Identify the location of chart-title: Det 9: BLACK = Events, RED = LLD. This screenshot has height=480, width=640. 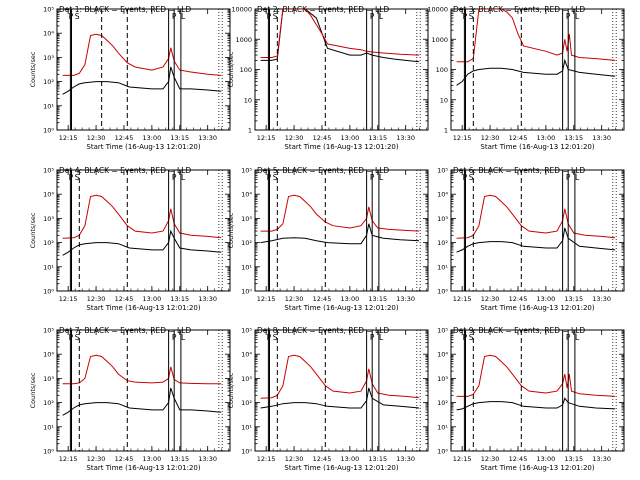
(519, 330).